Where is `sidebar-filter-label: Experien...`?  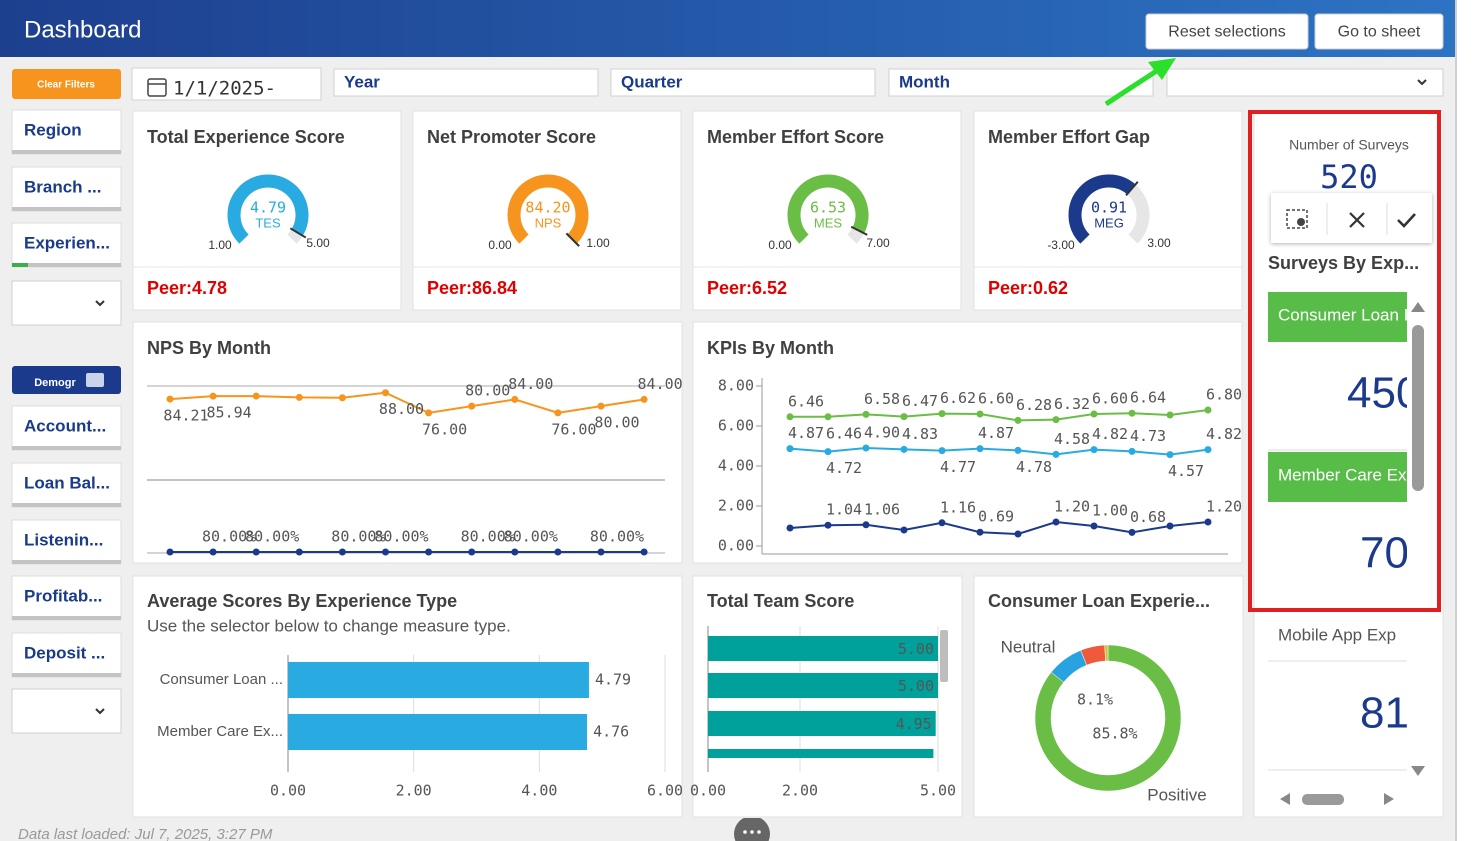 sidebar-filter-label: Experien... is located at coordinates (67, 242).